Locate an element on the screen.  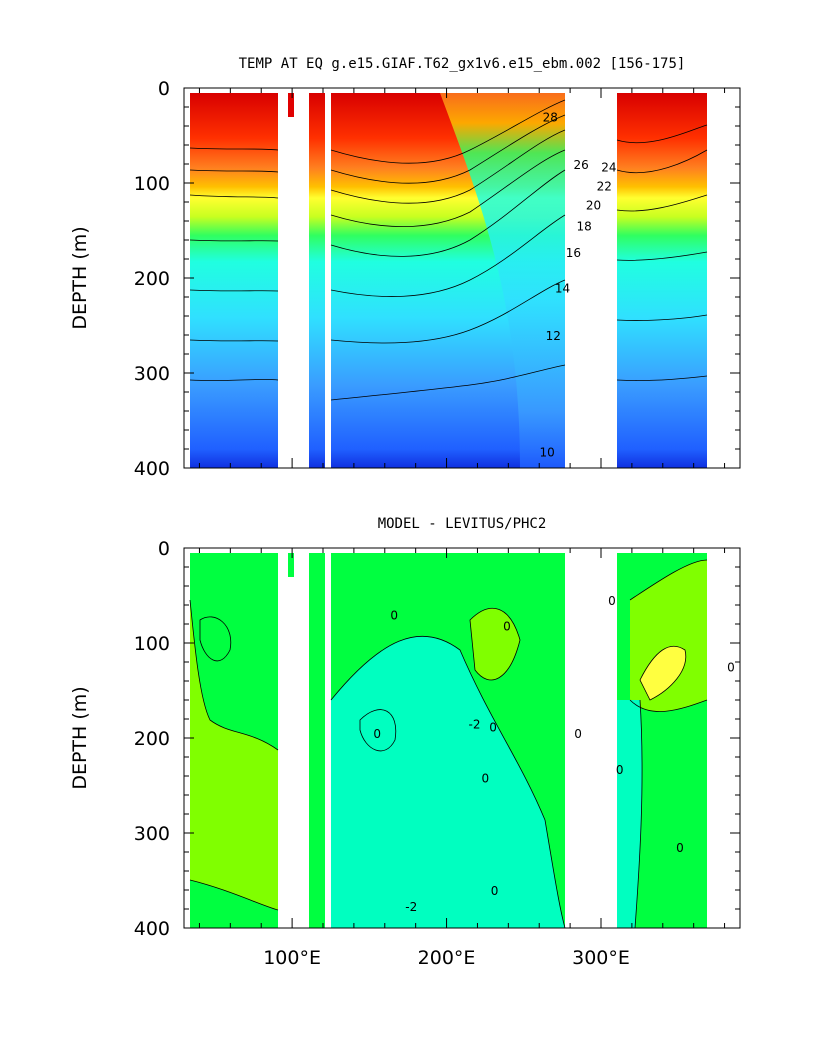
x-tick-label: 200°E is located at coordinates (447, 958).